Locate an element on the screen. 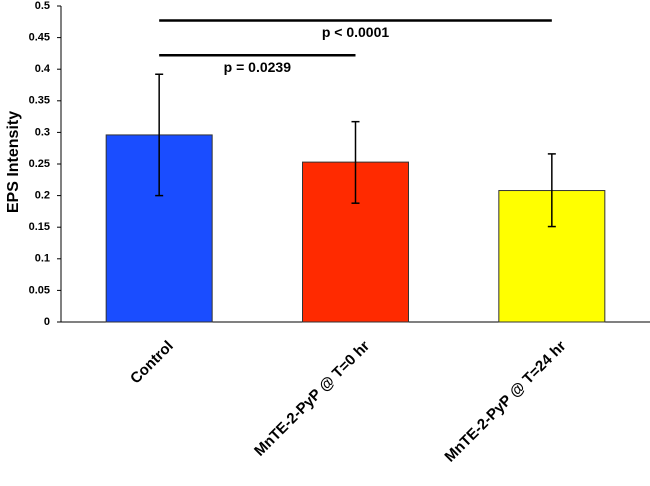 This screenshot has height=486, width=650. y-tick-label: 0.45 is located at coordinates (39, 38).